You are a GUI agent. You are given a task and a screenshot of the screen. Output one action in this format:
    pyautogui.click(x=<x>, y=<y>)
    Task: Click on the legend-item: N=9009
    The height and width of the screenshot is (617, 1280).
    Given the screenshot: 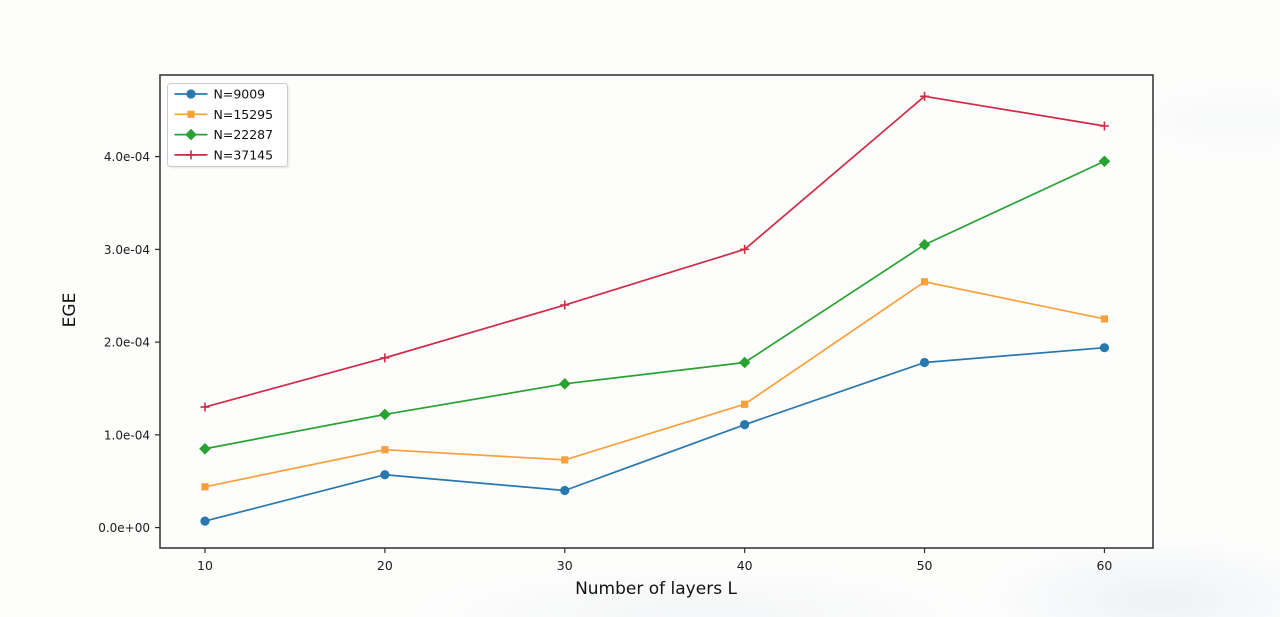 What is the action you would take?
    pyautogui.click(x=220, y=94)
    